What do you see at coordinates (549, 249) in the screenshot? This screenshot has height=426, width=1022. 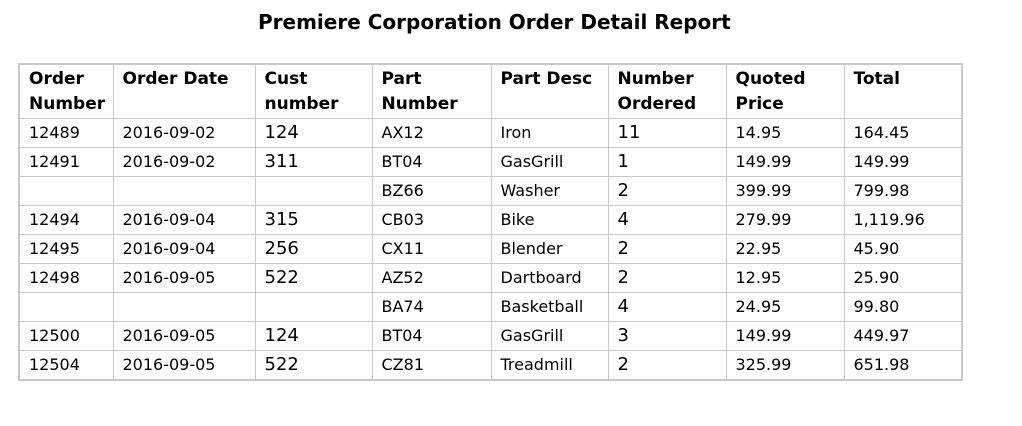 I see `part-desc-cell: Blender` at bounding box center [549, 249].